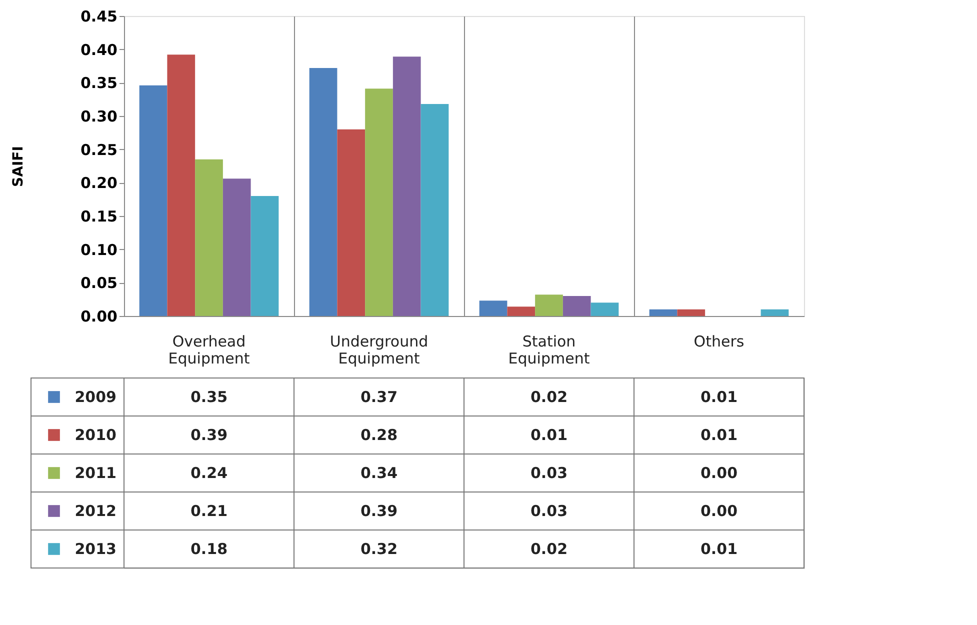 The height and width of the screenshot is (625, 977). Describe the element at coordinates (379, 350) in the screenshot. I see `x-tick-label: Underground Equipment` at that location.